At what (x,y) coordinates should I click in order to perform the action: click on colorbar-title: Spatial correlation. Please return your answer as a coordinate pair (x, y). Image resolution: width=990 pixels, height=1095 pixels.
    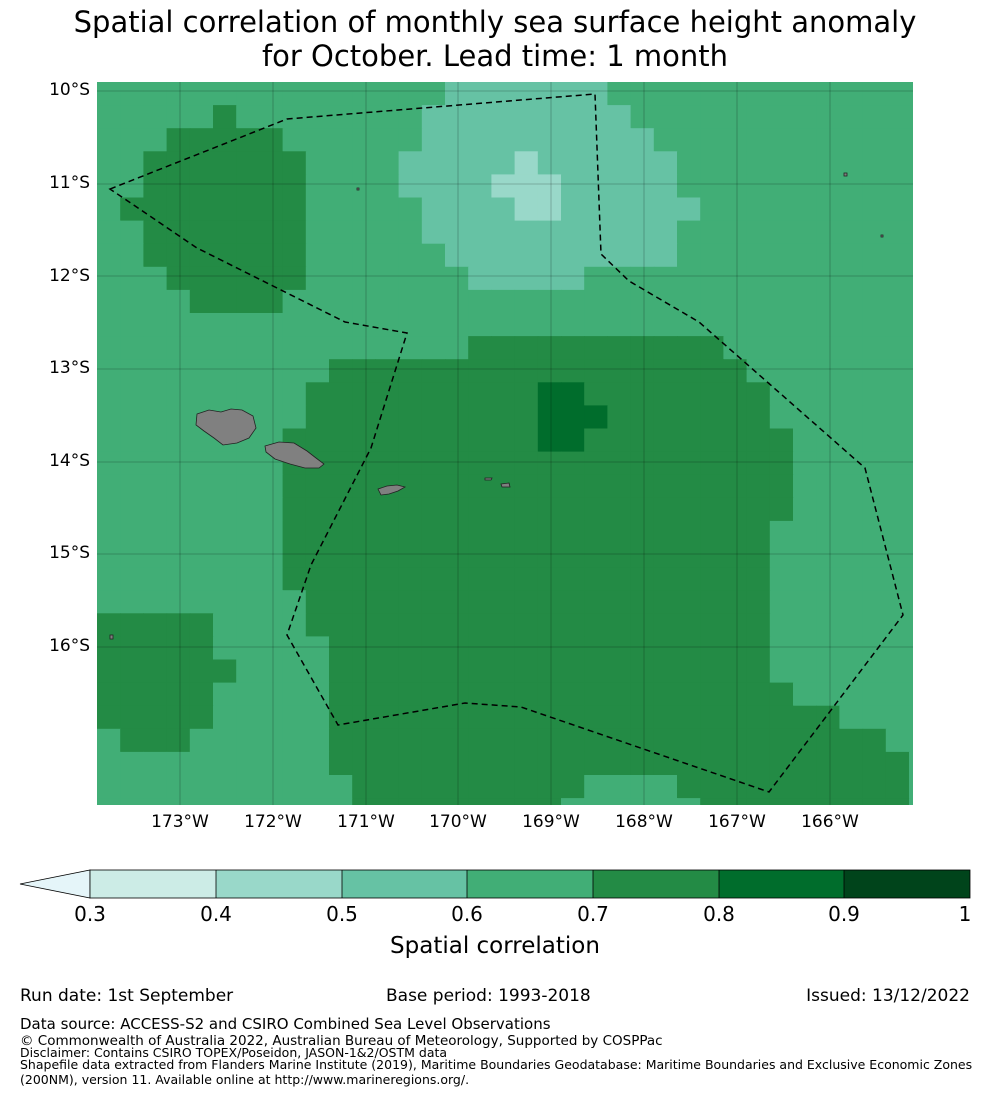
    Looking at the image, I should click on (495, 946).